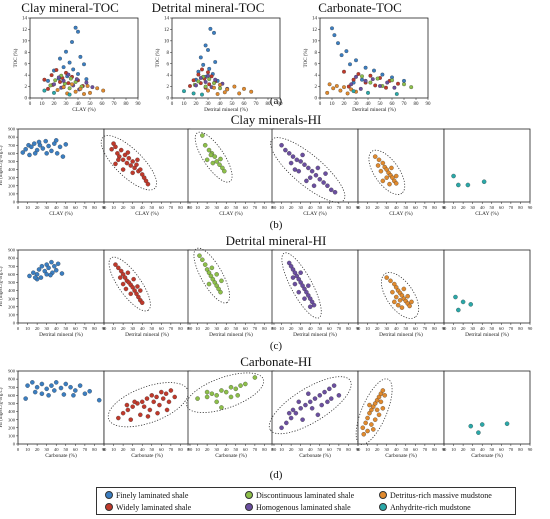  I want to click on x-axis-label: Carbonate (%), so click(401, 455).